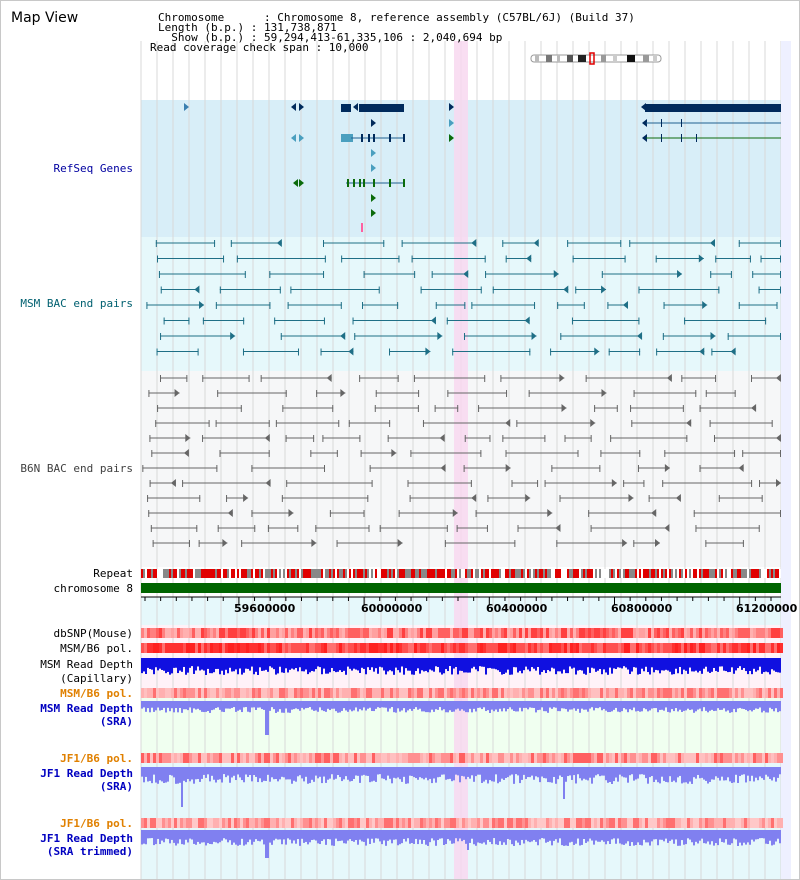 Image resolution: width=800 pixels, height=880 pixels. What do you see at coordinates (451, 107) in the screenshot?
I see `arrow-glyph` at bounding box center [451, 107].